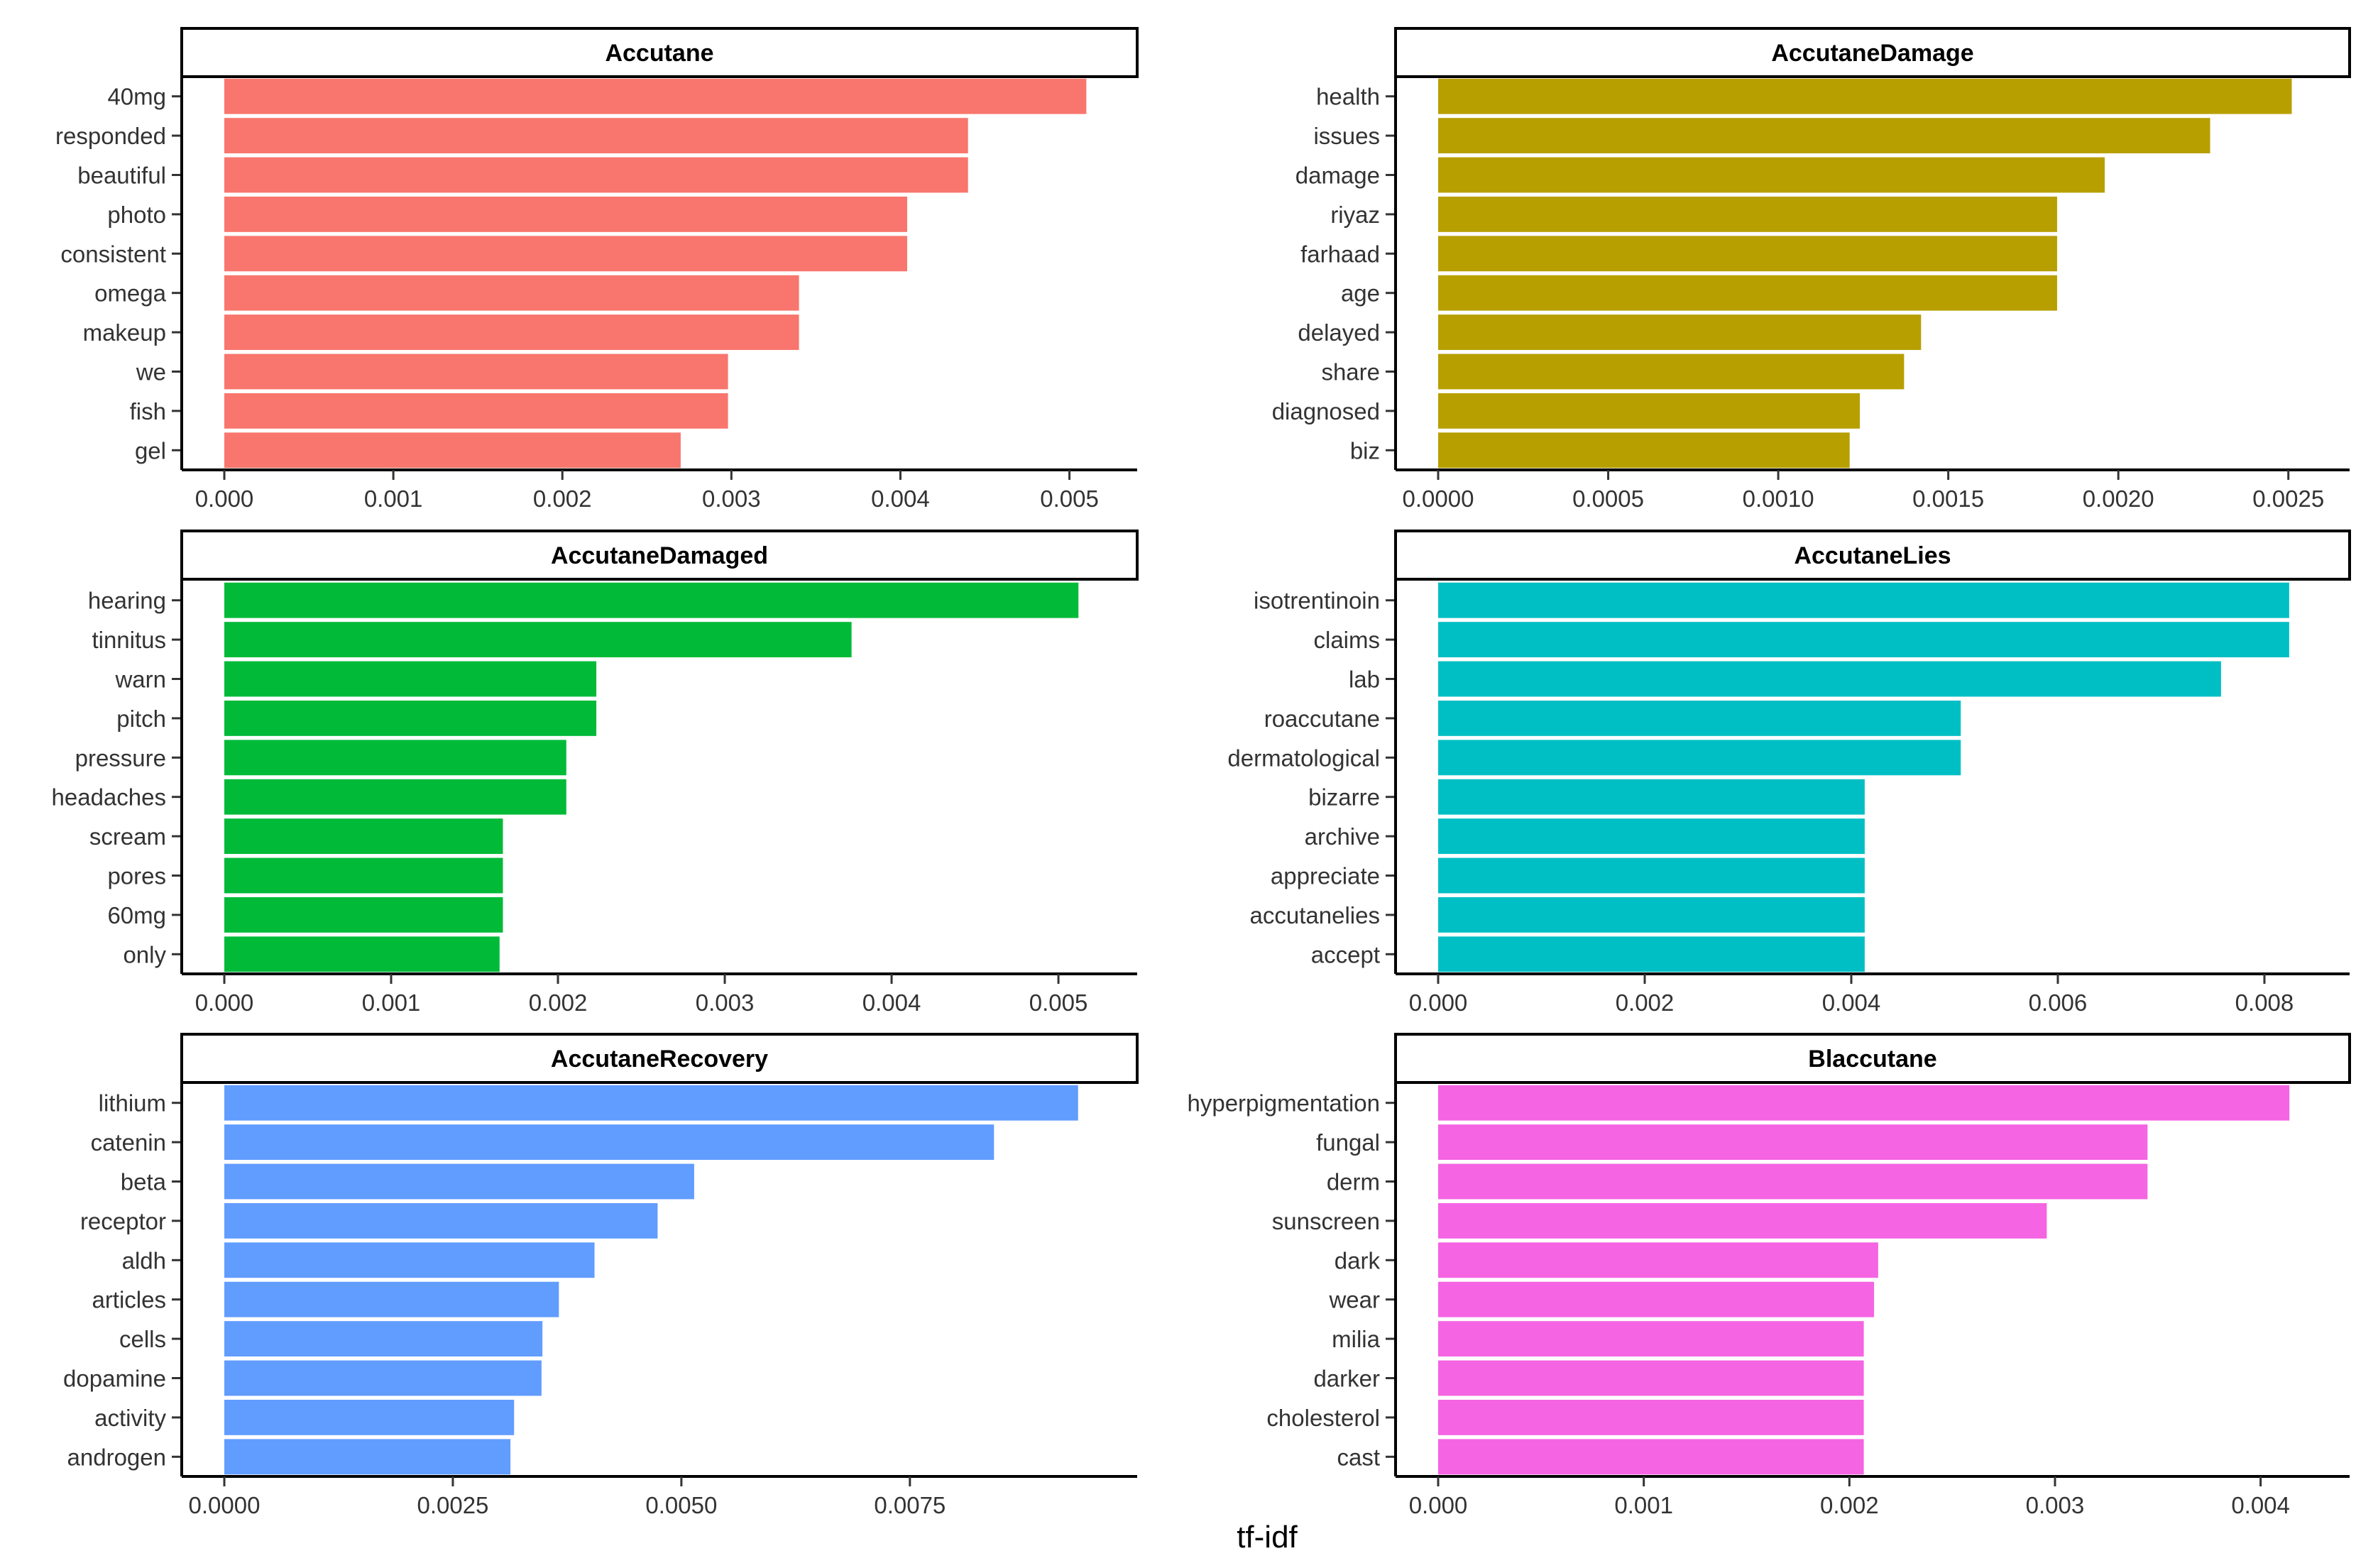 This screenshot has width=2378, height=1568. What do you see at coordinates (1283, 1103) in the screenshot?
I see `y-tick-label: hyperpigmentation` at bounding box center [1283, 1103].